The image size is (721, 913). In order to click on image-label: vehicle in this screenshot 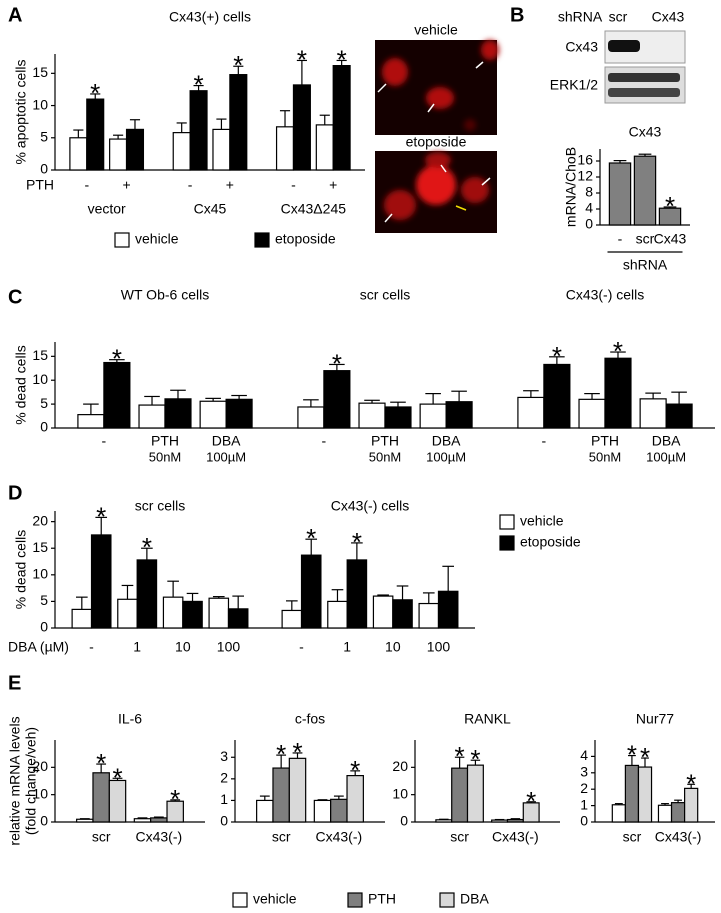, I will do `click(436, 30)`.